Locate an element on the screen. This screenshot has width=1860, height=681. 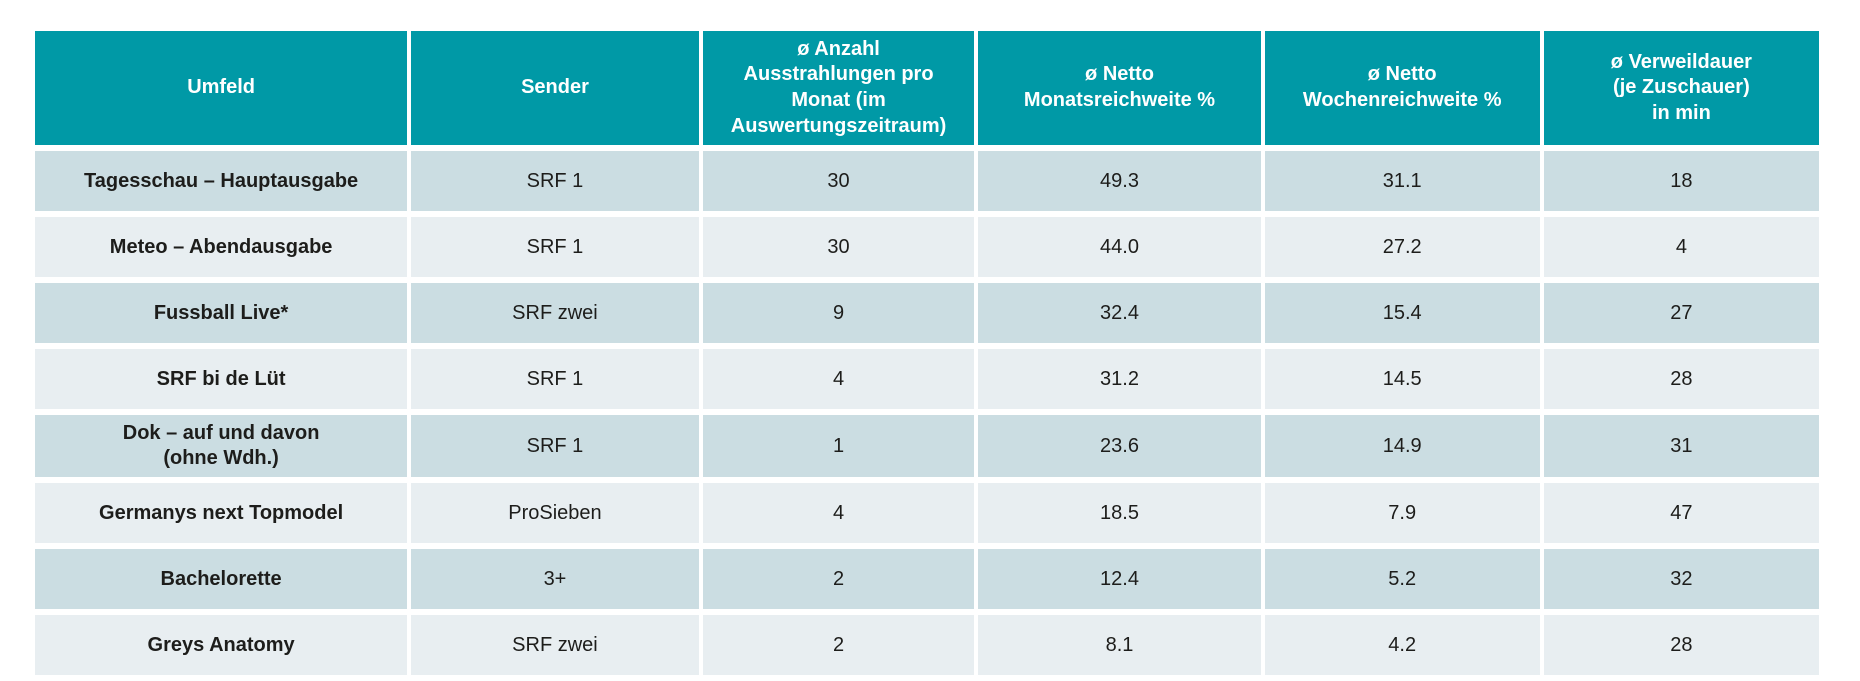
cell-monatsreichweite: 8.1 is located at coordinates (1119, 645).